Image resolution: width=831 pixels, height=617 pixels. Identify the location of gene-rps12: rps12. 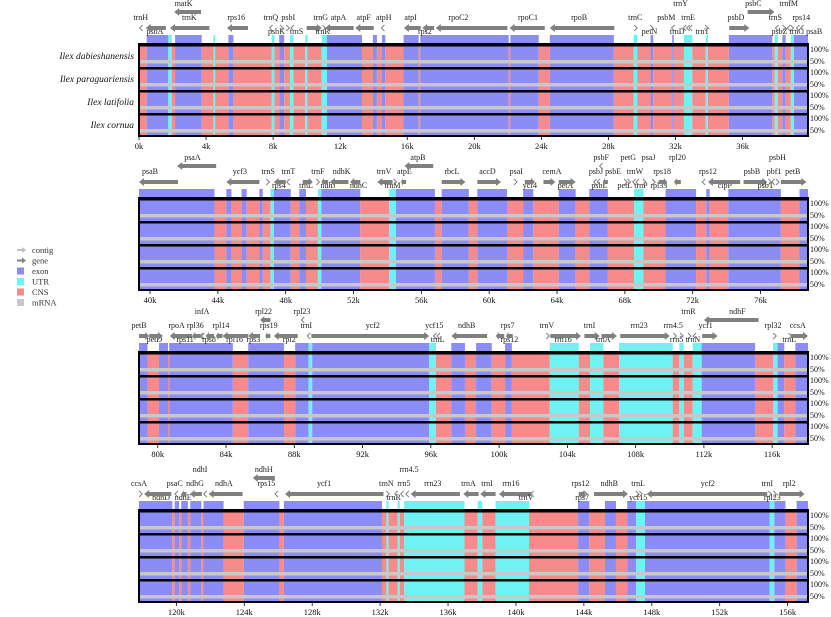
(580, 488).